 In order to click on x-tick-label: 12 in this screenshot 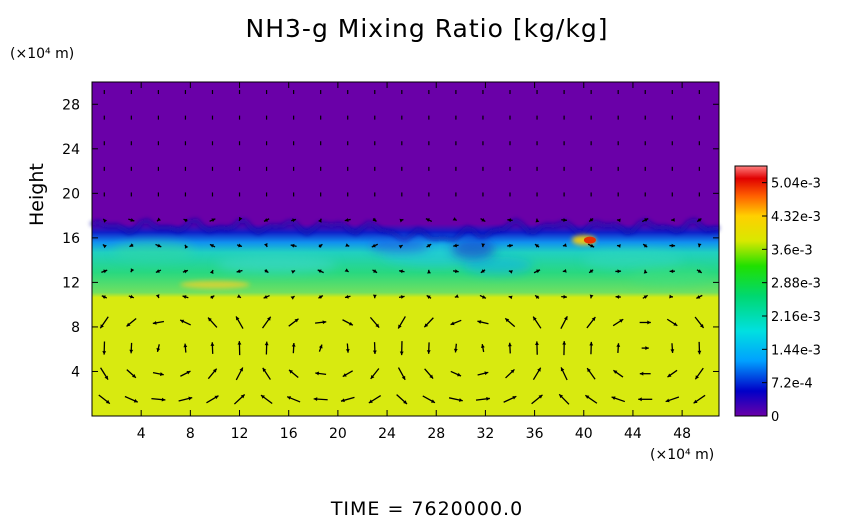, I will do `click(240, 434)`.